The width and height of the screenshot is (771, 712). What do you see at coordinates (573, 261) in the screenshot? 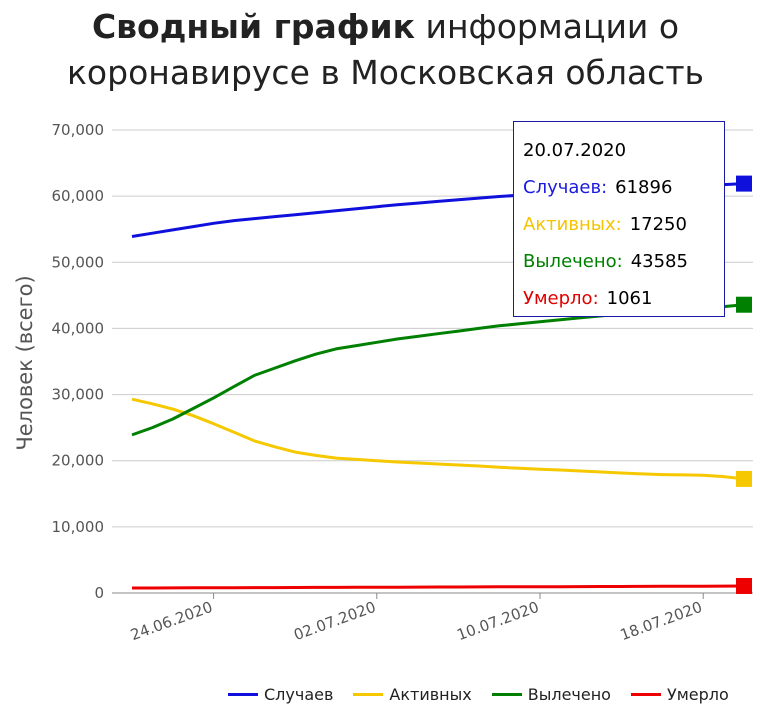
I see `tooltip-row-label: Вылечено:` at bounding box center [573, 261].